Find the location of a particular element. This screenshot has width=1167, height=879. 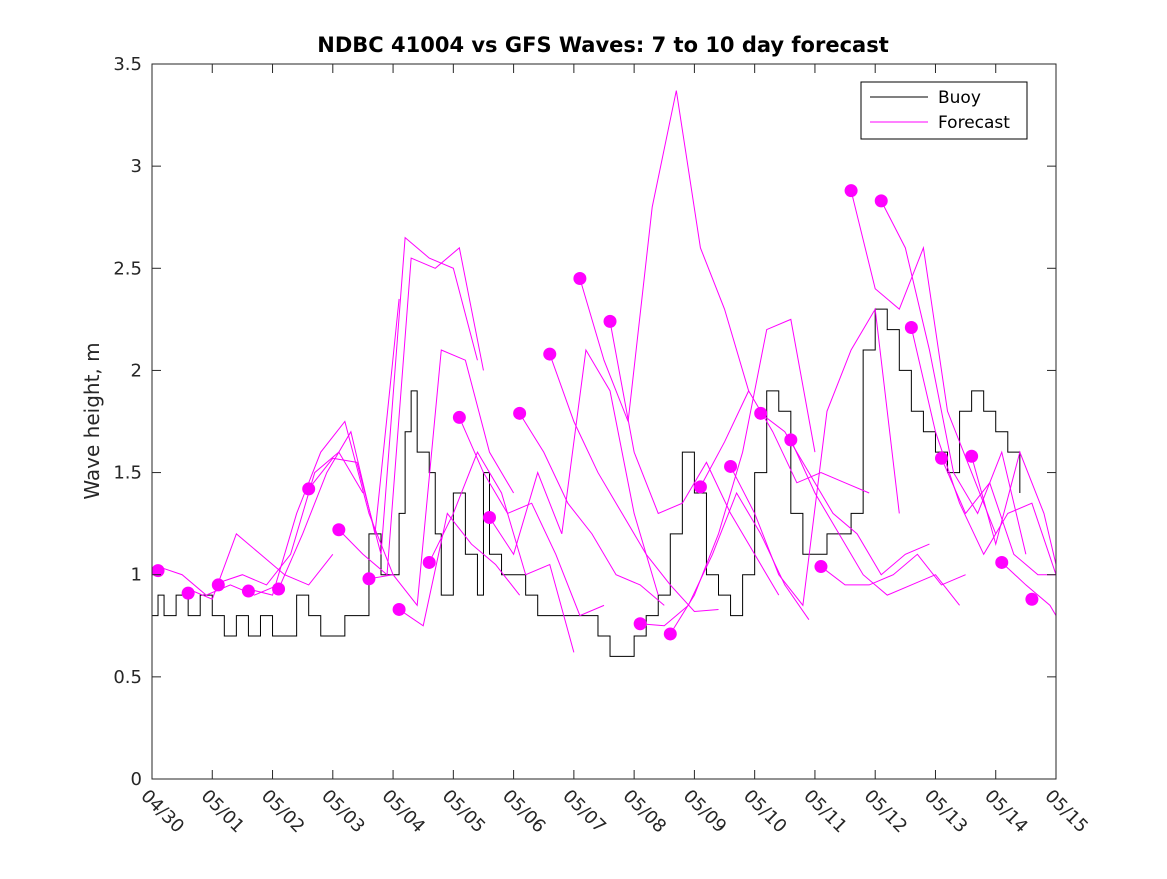

y-tick-label: 0 is located at coordinates (136, 779).